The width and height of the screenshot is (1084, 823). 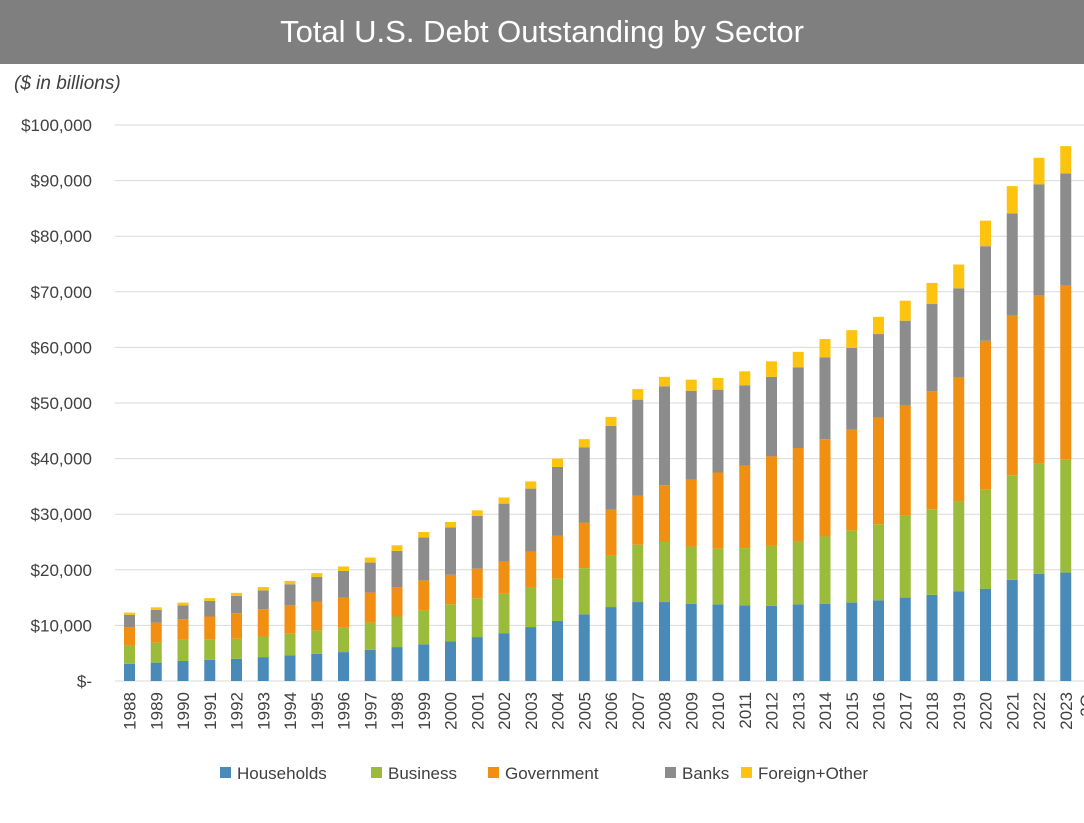 What do you see at coordinates (932, 711) in the screenshot?
I see `x-tick-label: 2018` at bounding box center [932, 711].